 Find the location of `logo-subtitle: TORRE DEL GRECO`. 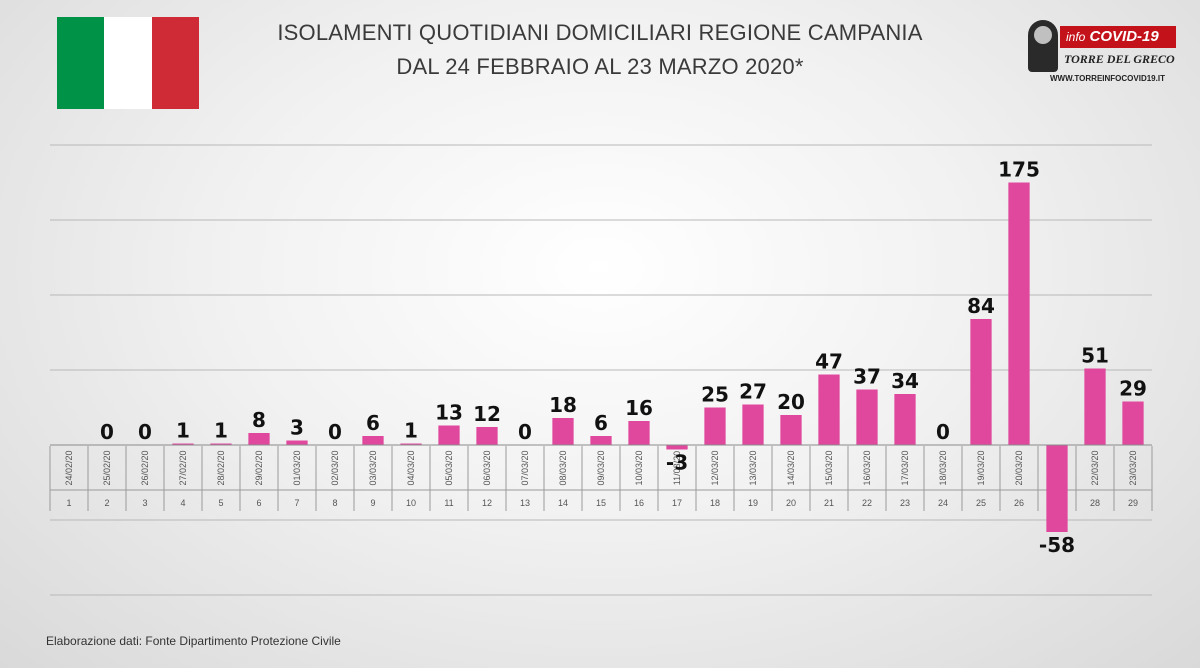

logo-subtitle: TORRE DEL GRECO is located at coordinates (1119, 59).